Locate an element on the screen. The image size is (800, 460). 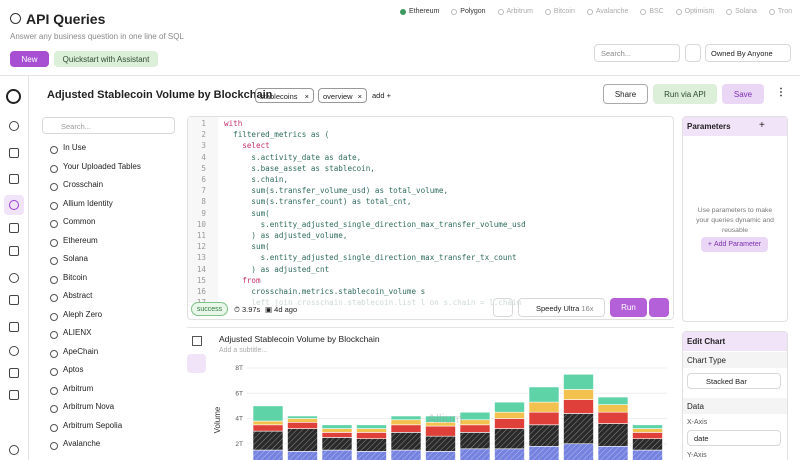
chart-type-dropdown: Stacked Bar is located at coordinates (734, 381).